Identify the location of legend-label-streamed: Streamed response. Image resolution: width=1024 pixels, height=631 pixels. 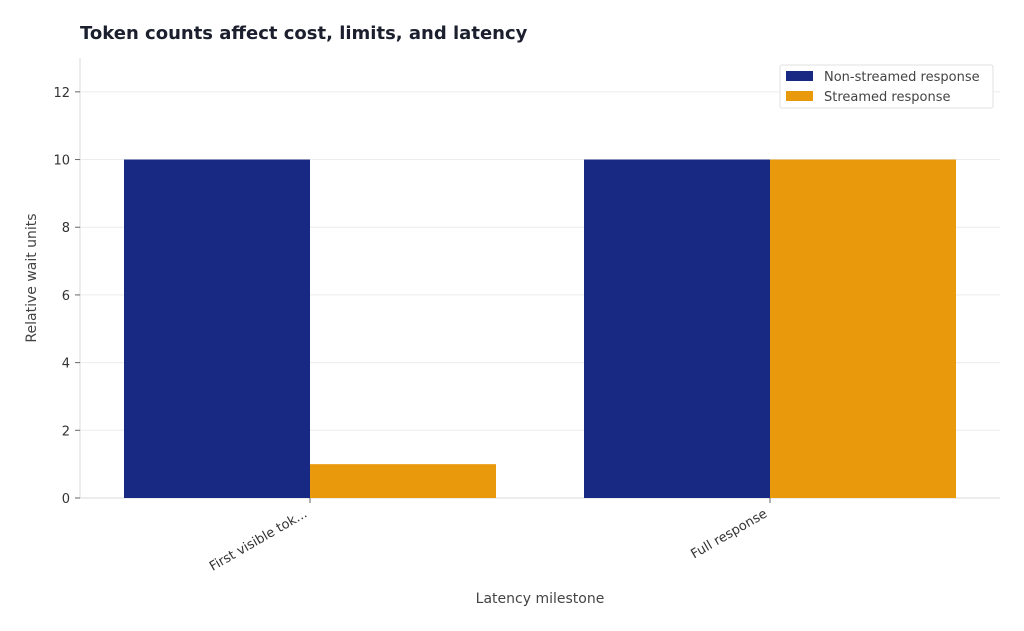
(887, 97).